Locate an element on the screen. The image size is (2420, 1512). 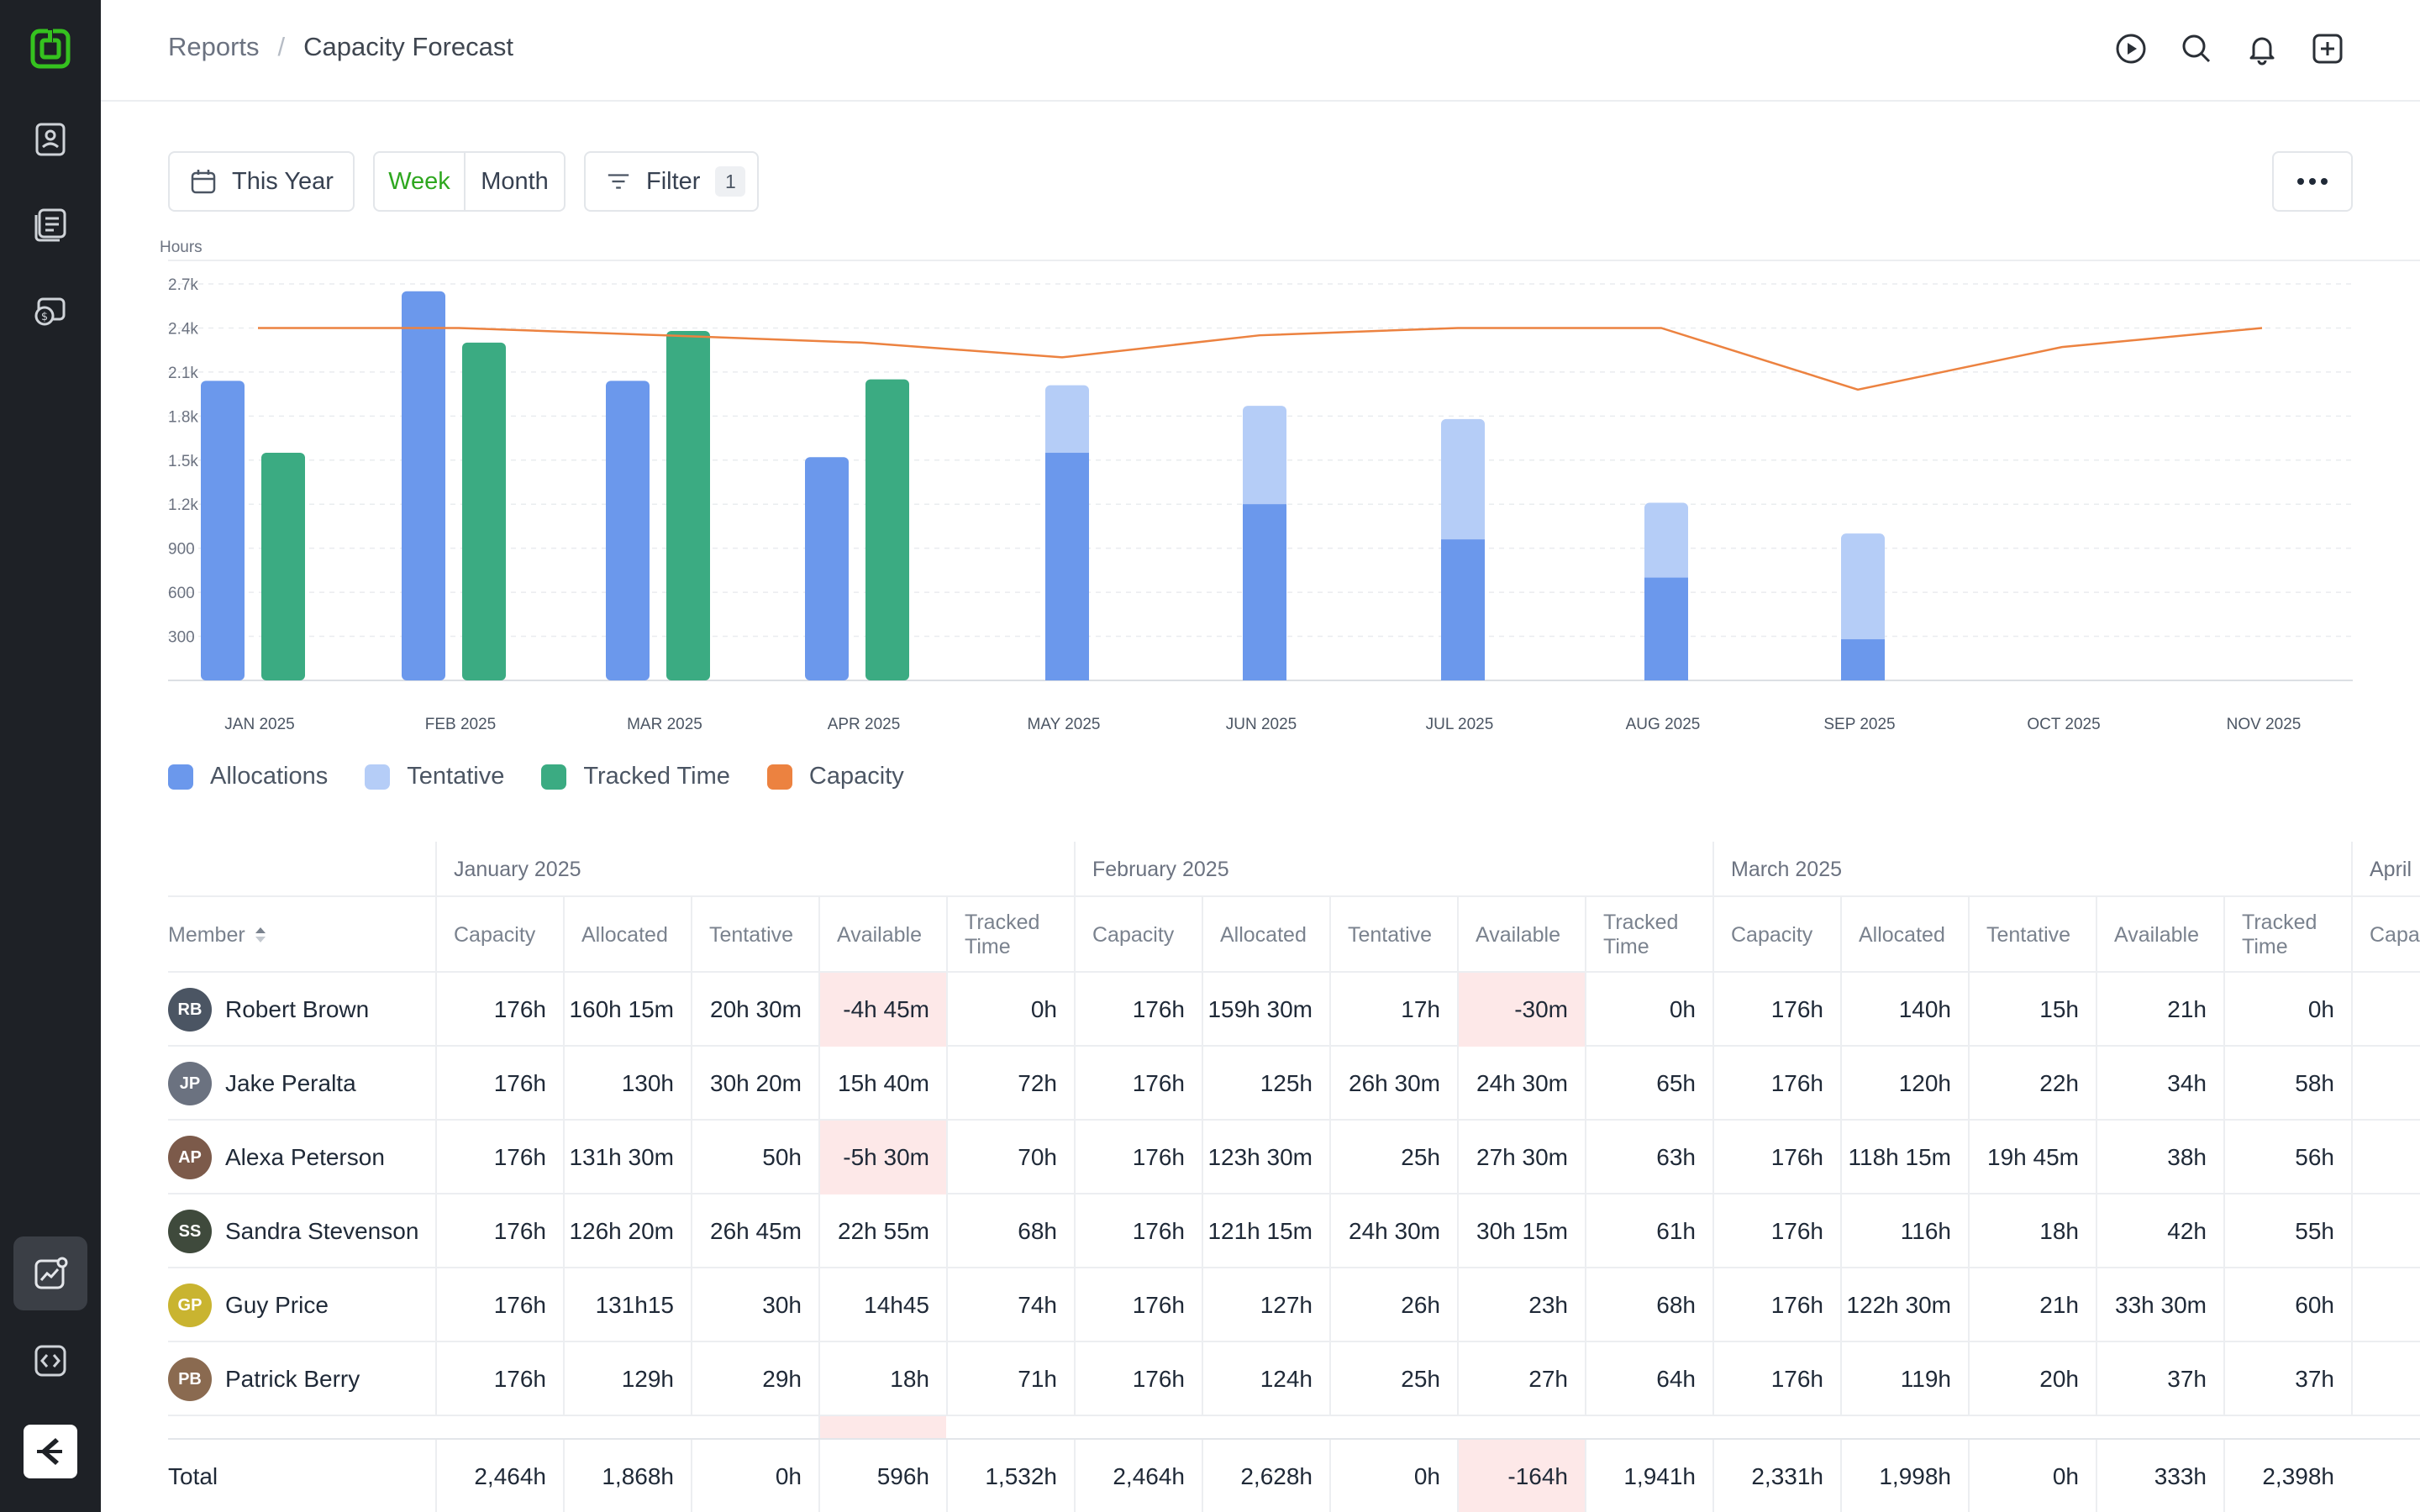
y-tick-label: 600 is located at coordinates (181, 593).